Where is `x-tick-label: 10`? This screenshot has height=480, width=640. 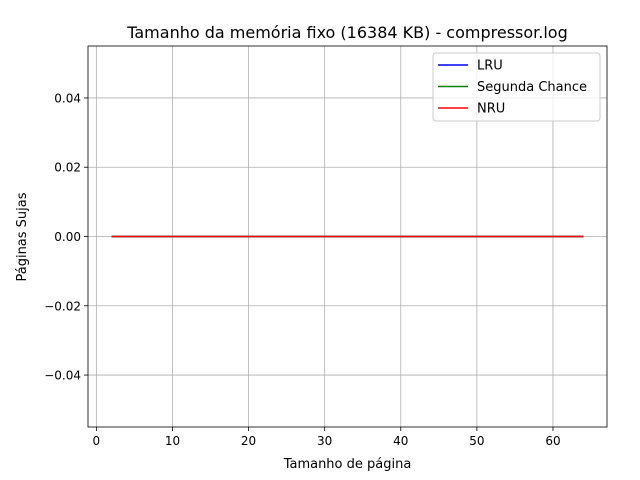
x-tick-label: 10 is located at coordinates (172, 441).